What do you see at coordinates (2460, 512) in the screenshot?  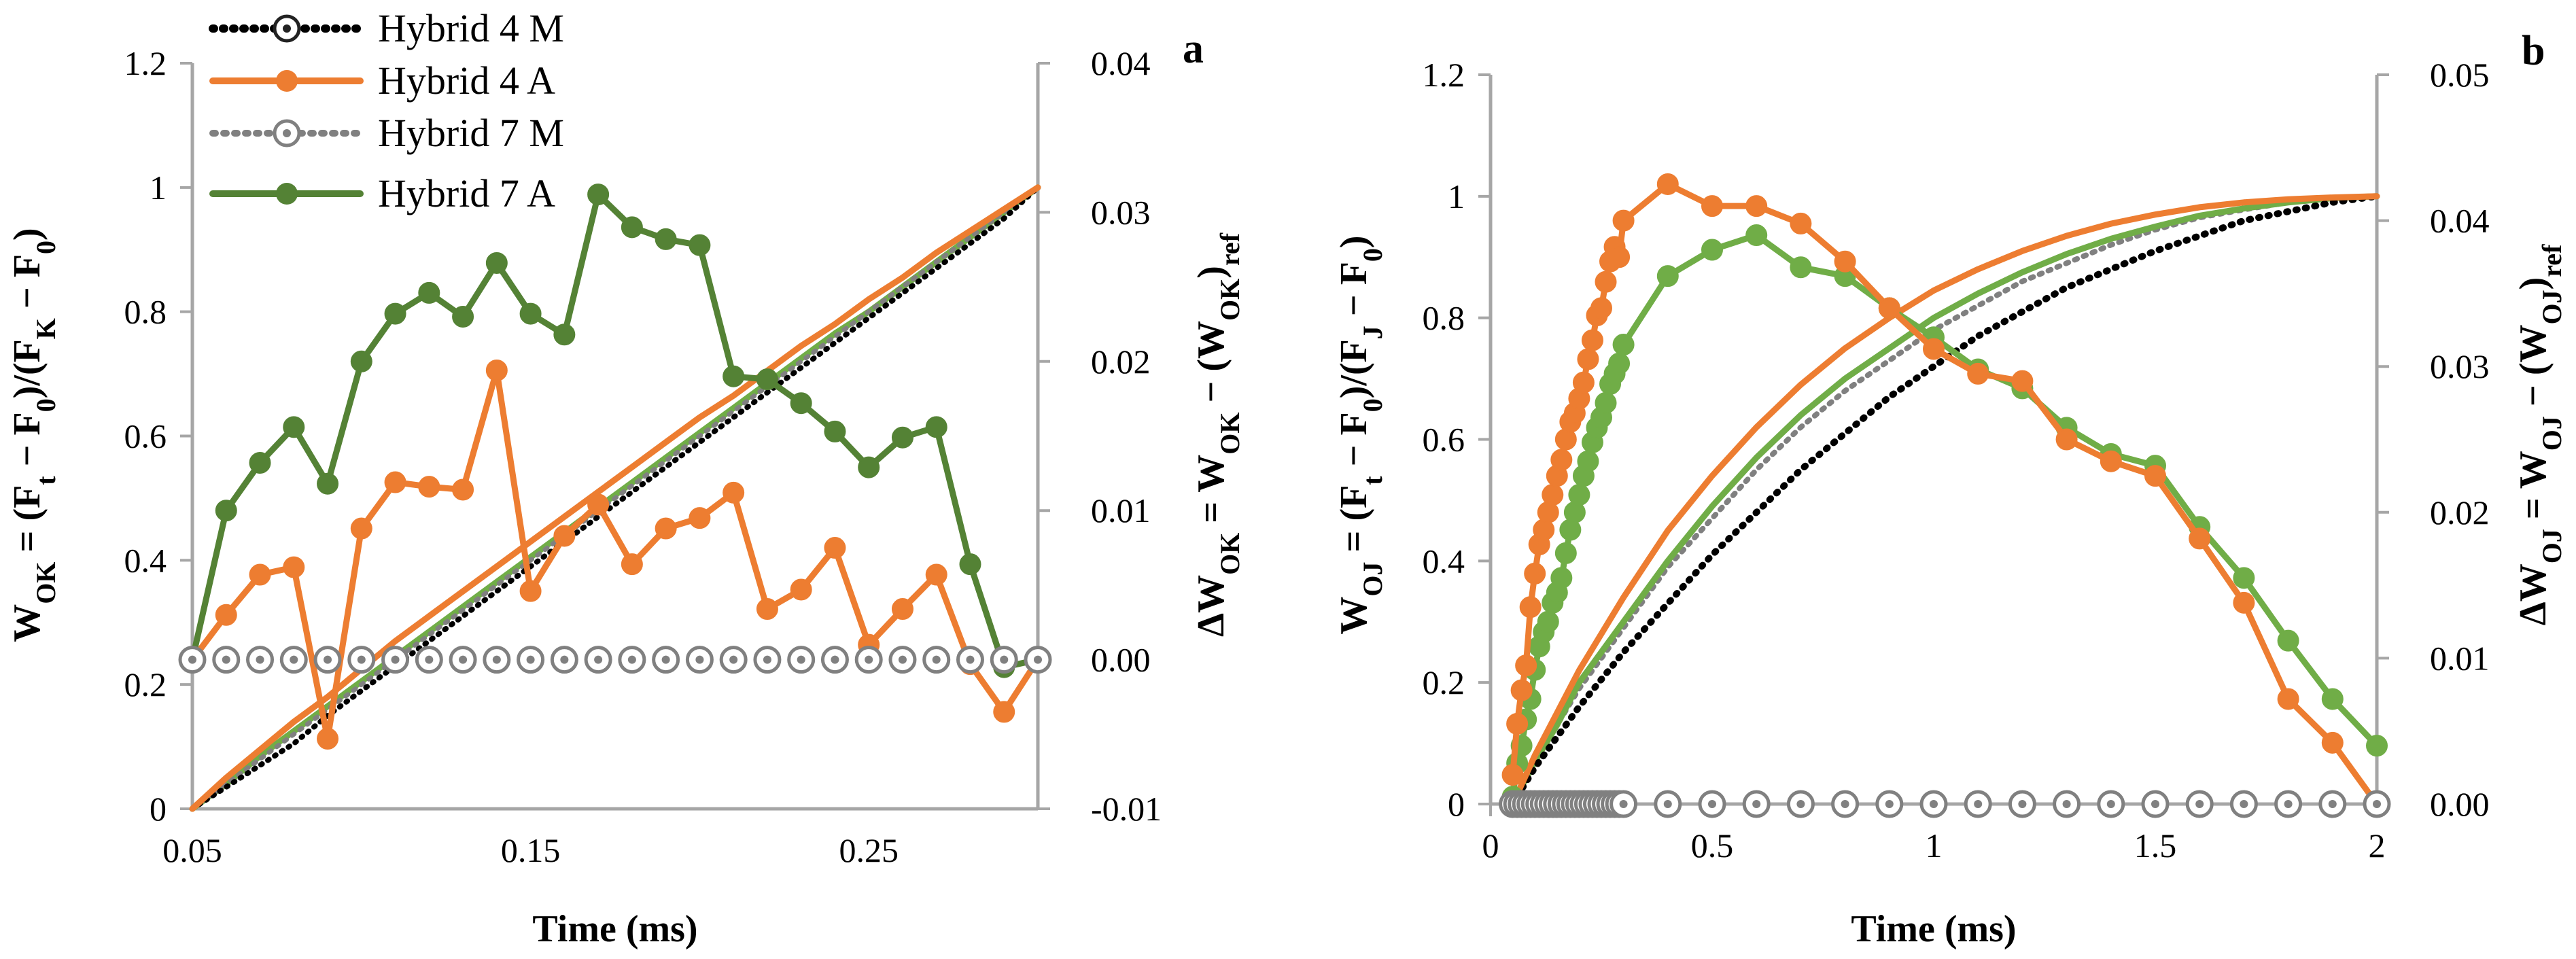 I see `y-tick-label-right: 0.02` at bounding box center [2460, 512].